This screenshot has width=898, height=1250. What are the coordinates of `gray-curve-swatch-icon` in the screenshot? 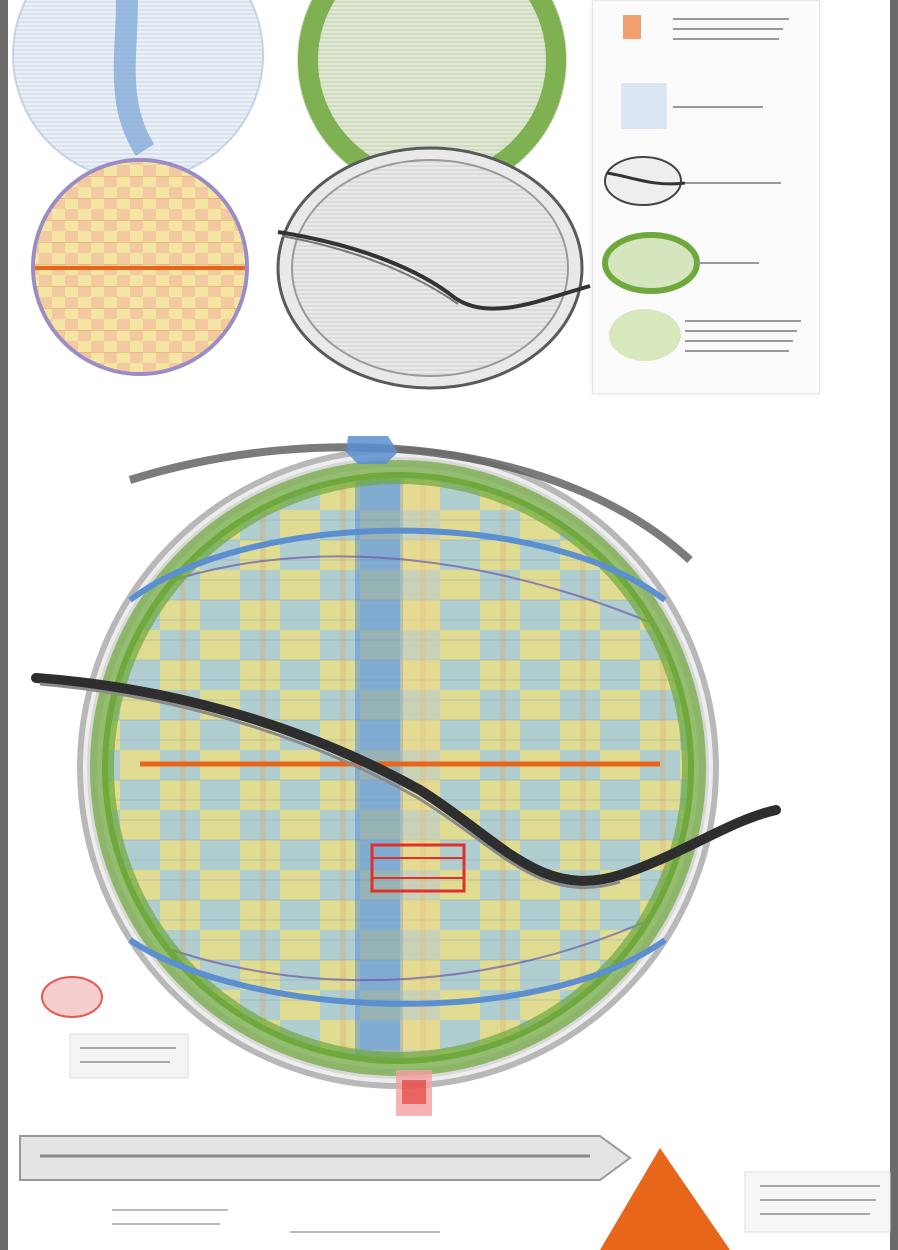 It's located at (692, 181).